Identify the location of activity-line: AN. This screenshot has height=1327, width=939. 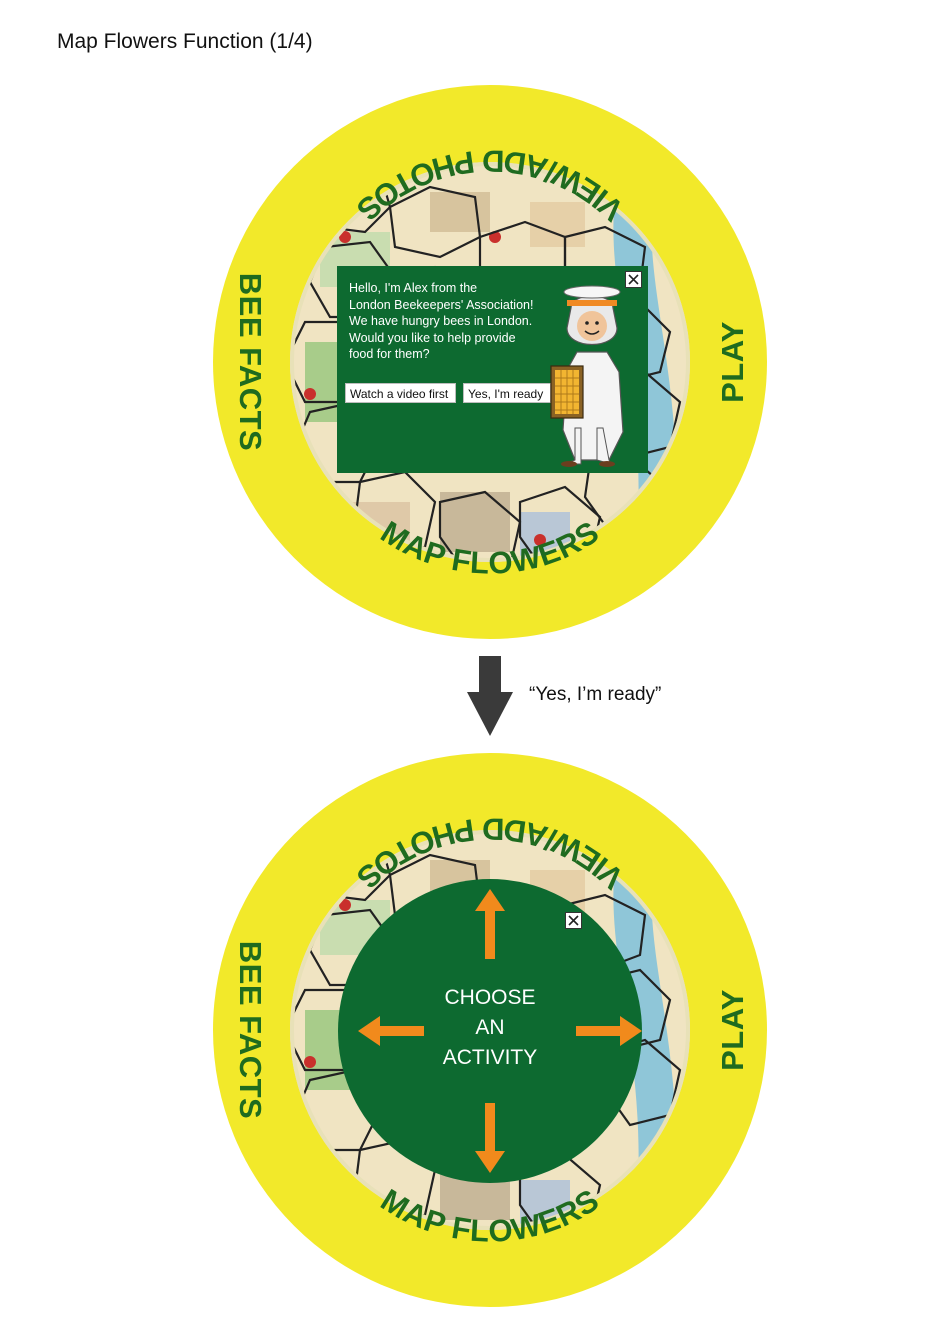
(490, 1027).